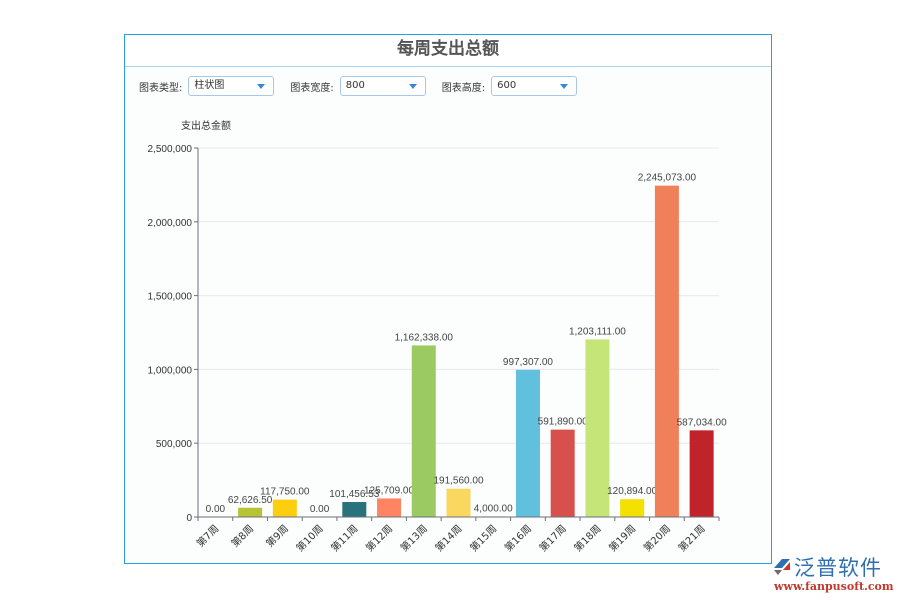 The width and height of the screenshot is (900, 600). Describe the element at coordinates (463, 88) in the screenshot. I see `chart-height-label: 图表高度:` at that location.